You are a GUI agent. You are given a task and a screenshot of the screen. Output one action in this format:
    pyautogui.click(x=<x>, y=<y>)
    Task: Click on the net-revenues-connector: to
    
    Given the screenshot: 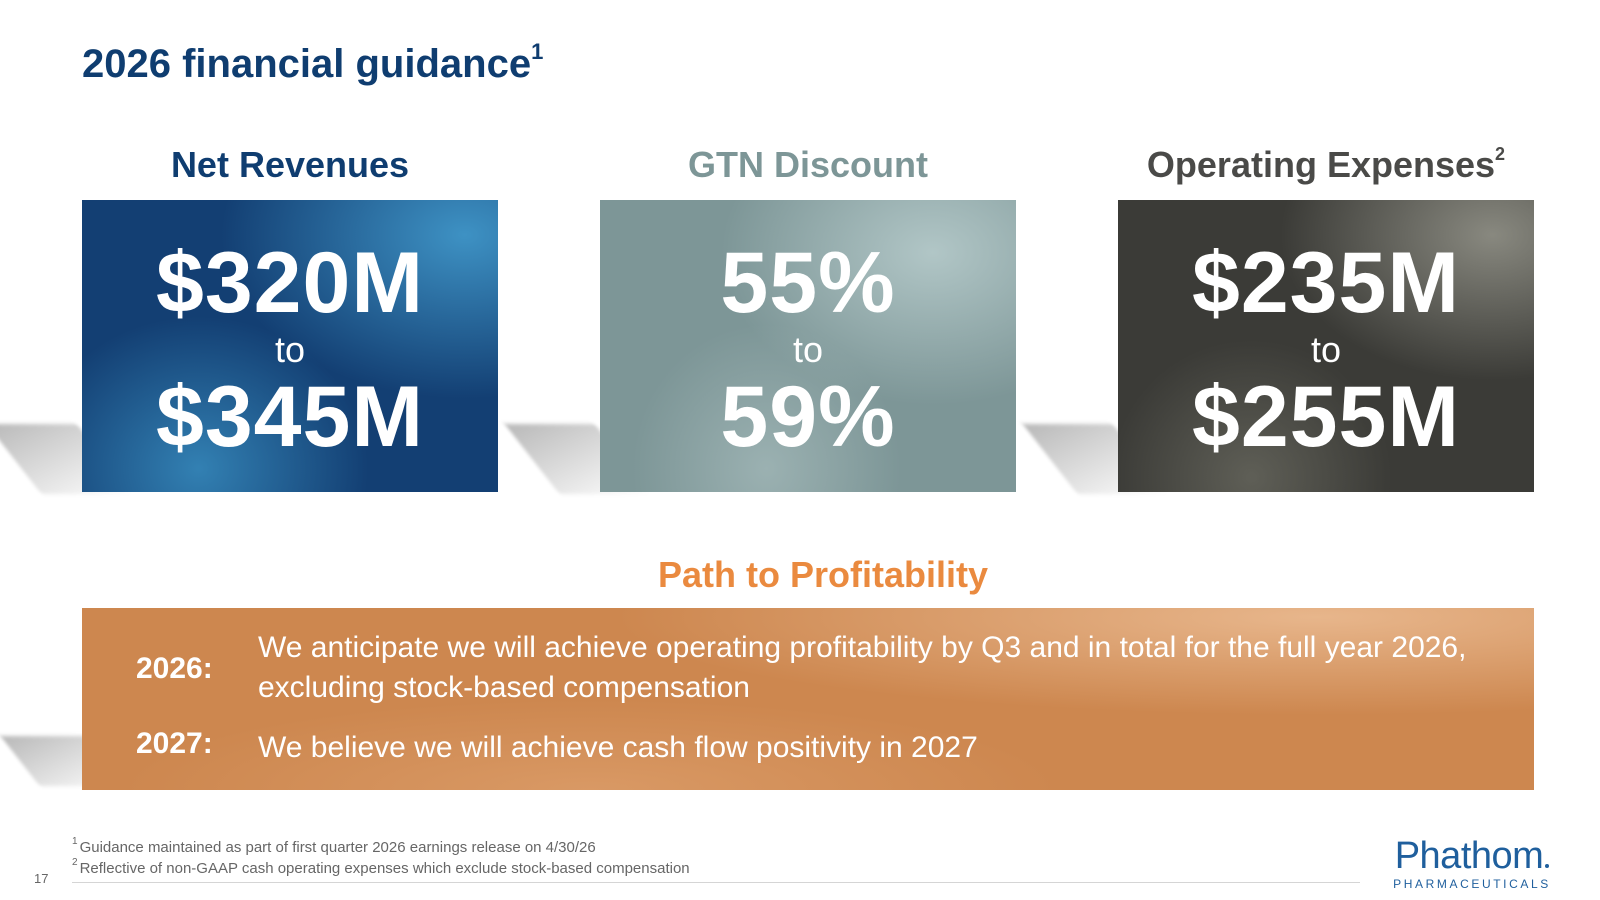 What is the action you would take?
    pyautogui.click(x=290, y=349)
    